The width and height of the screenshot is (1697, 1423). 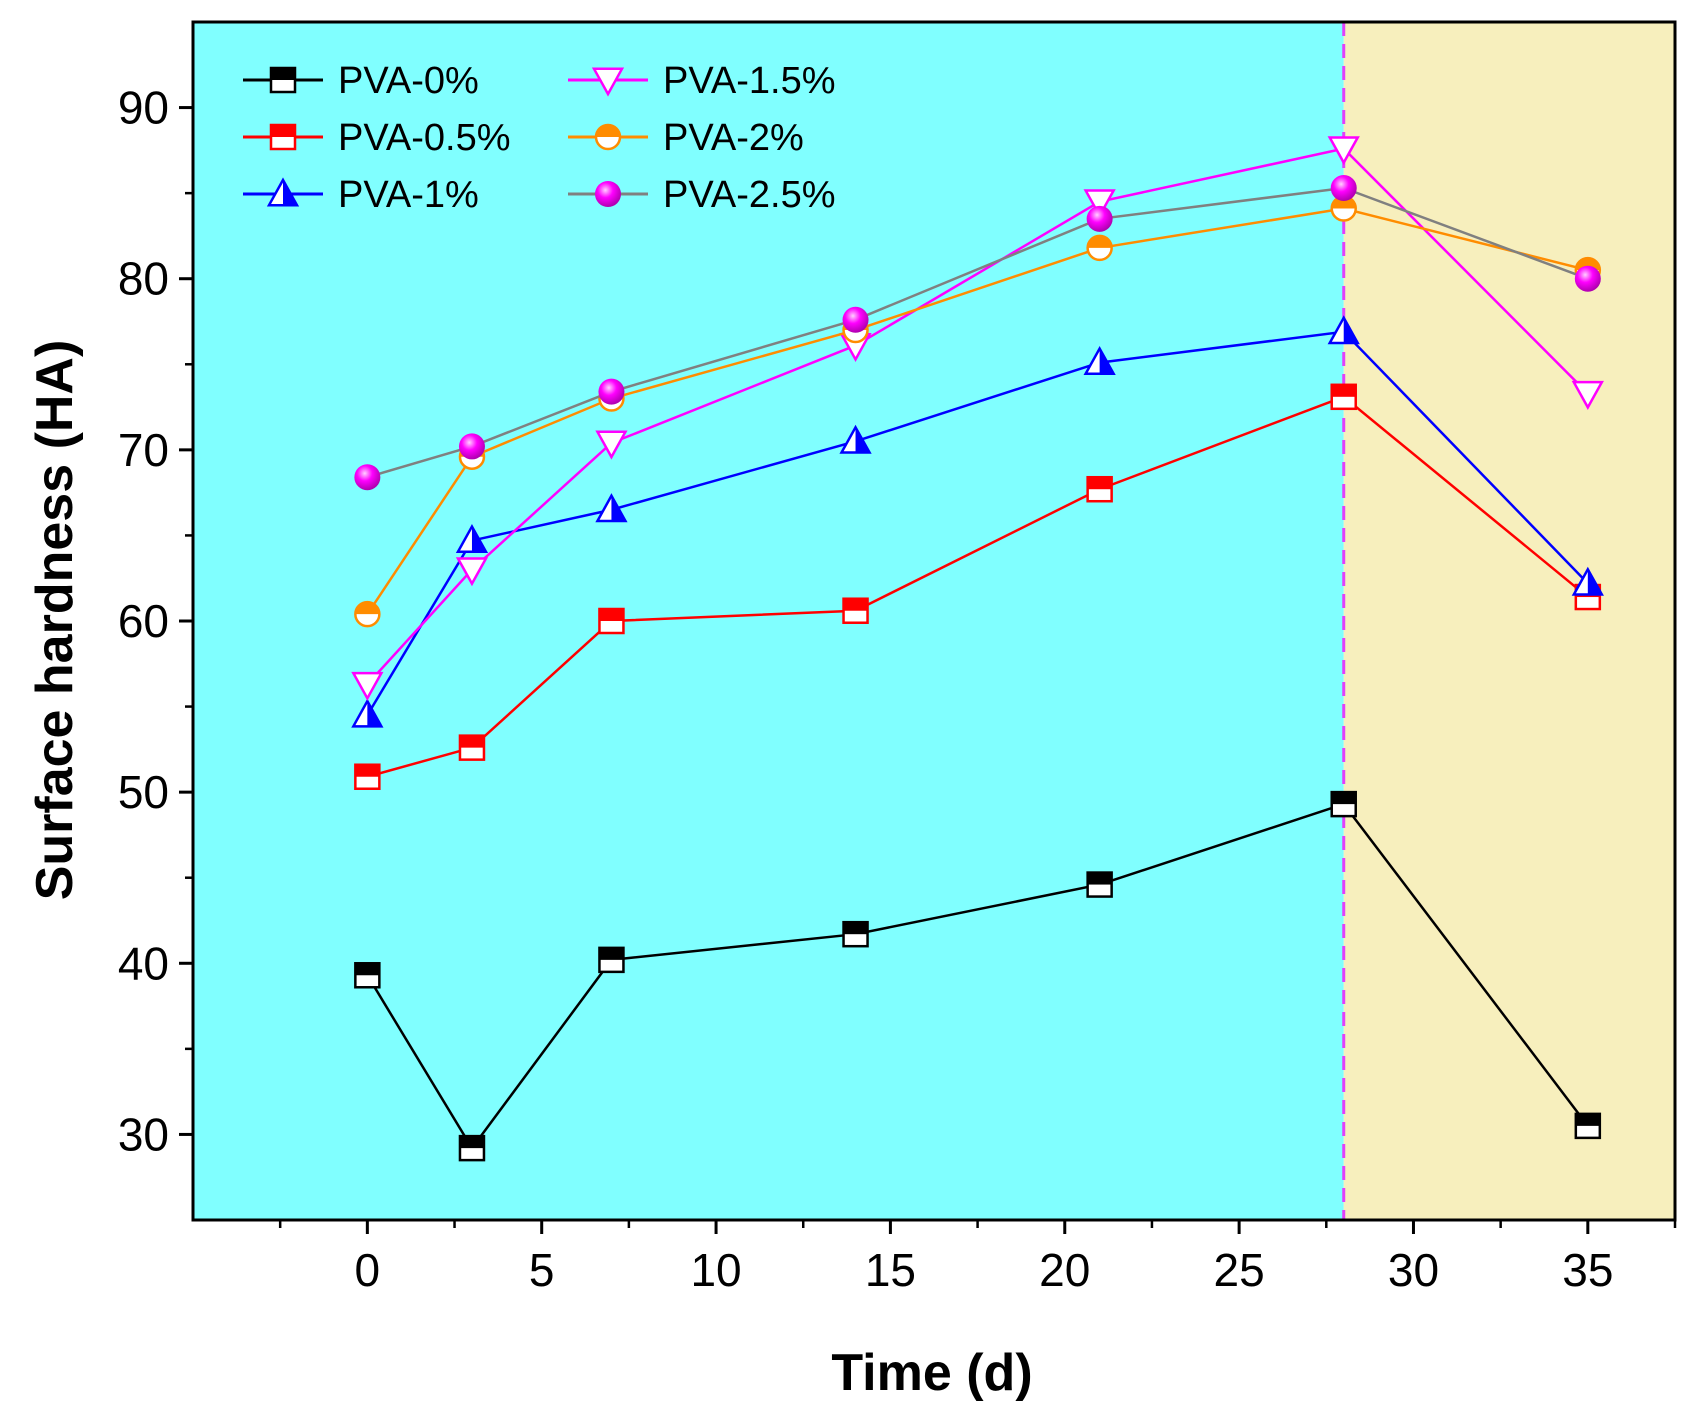 What do you see at coordinates (424, 138) in the screenshot?
I see `legend-label: PVA-0.5%` at bounding box center [424, 138].